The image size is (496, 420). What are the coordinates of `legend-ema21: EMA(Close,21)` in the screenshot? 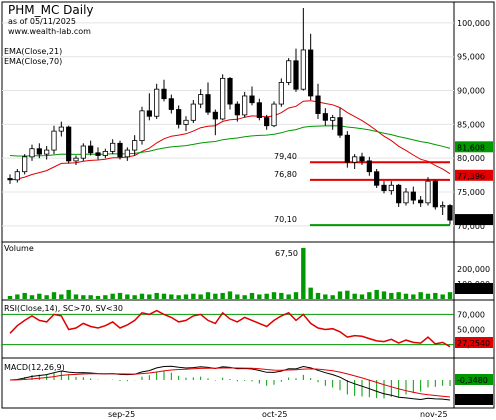 It's located at (33, 51).